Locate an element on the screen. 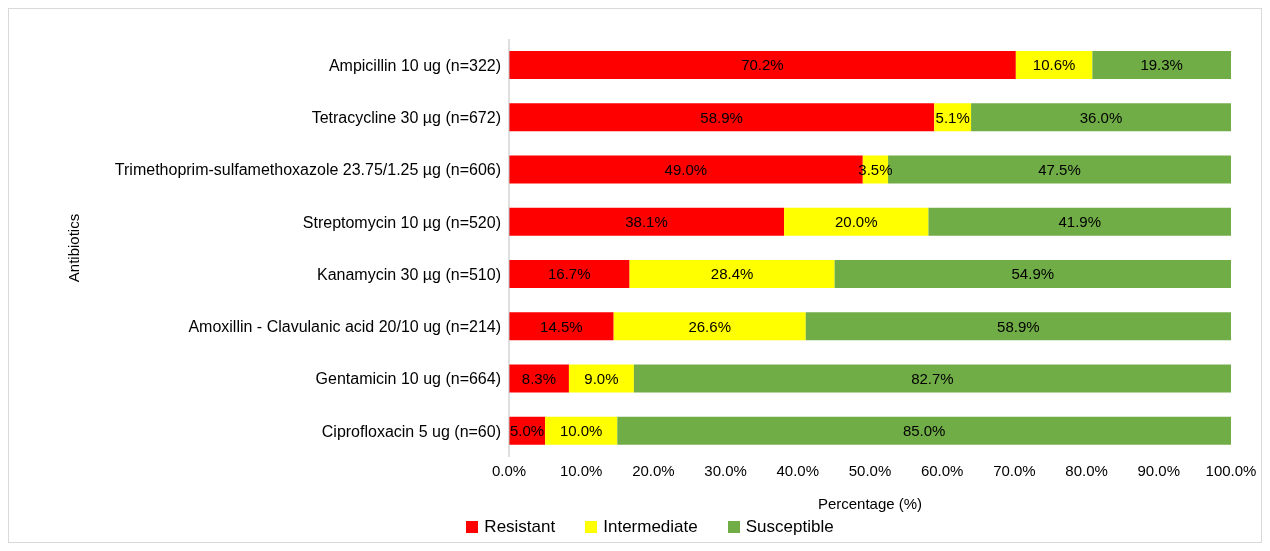  data-label: 82.7% is located at coordinates (932, 378).